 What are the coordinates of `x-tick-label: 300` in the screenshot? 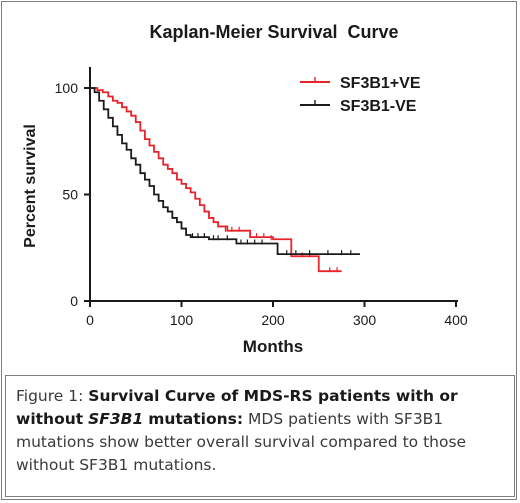 It's located at (365, 320).